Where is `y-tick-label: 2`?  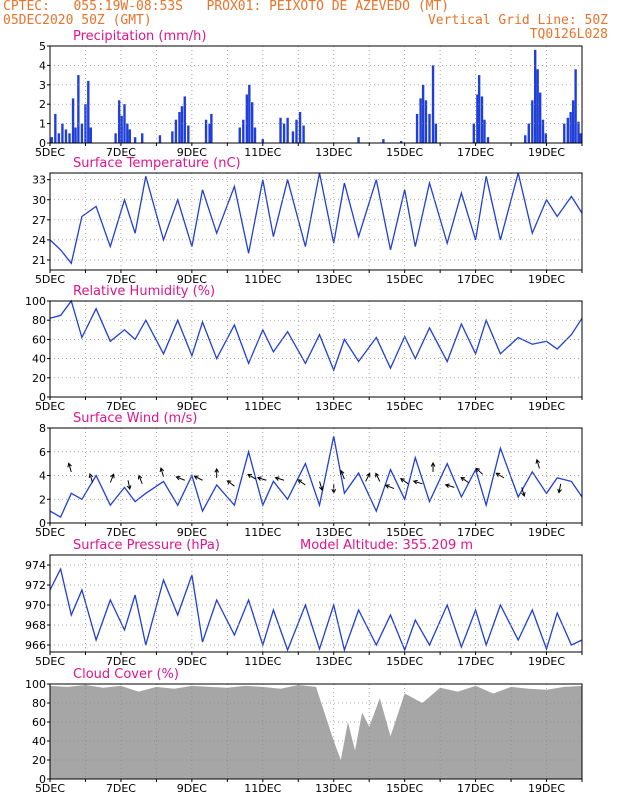
y-tick-label: 2 is located at coordinates (42, 499).